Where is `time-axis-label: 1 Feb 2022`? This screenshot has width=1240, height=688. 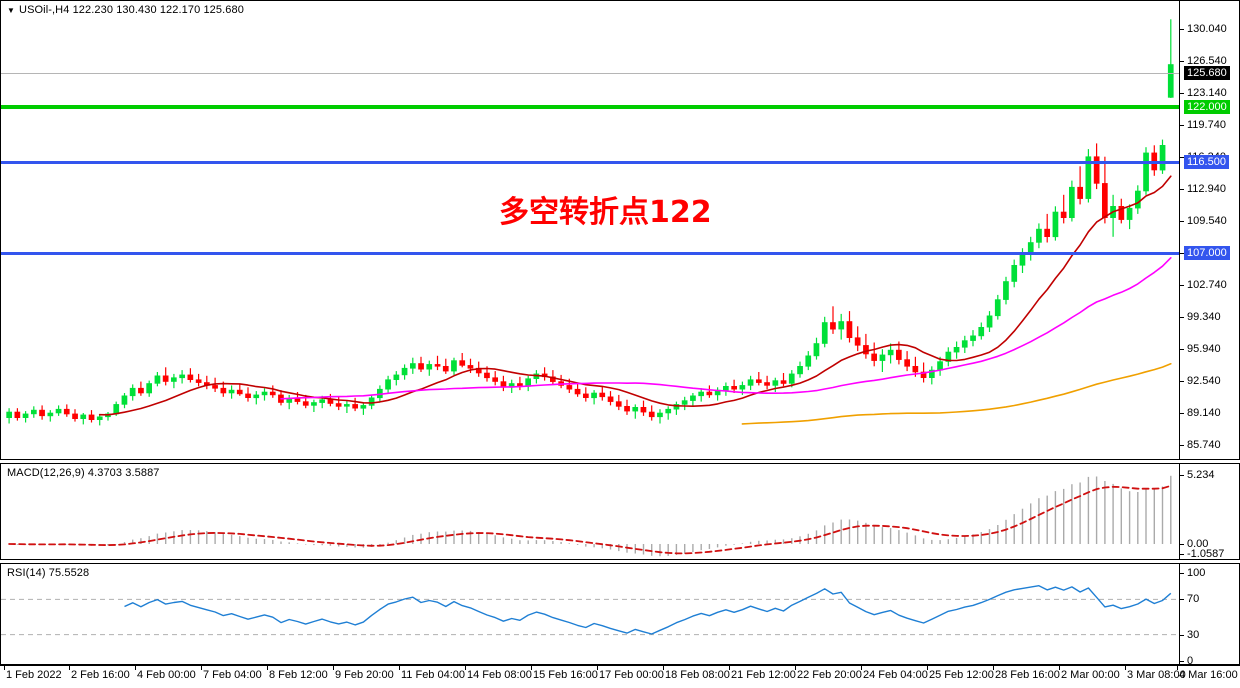 time-axis-label: 1 Feb 2022 is located at coordinates (34, 675).